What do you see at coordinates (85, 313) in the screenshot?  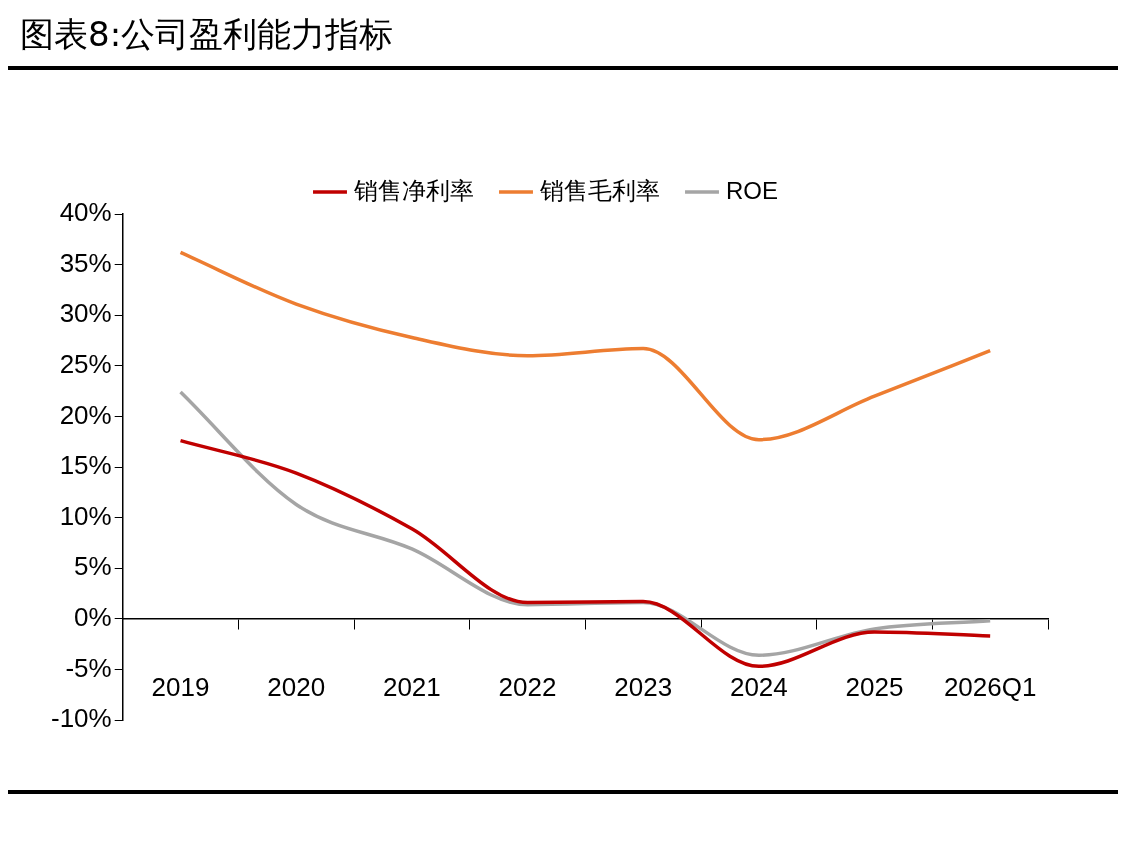 I see `y-tick-label: 30%` at bounding box center [85, 313].